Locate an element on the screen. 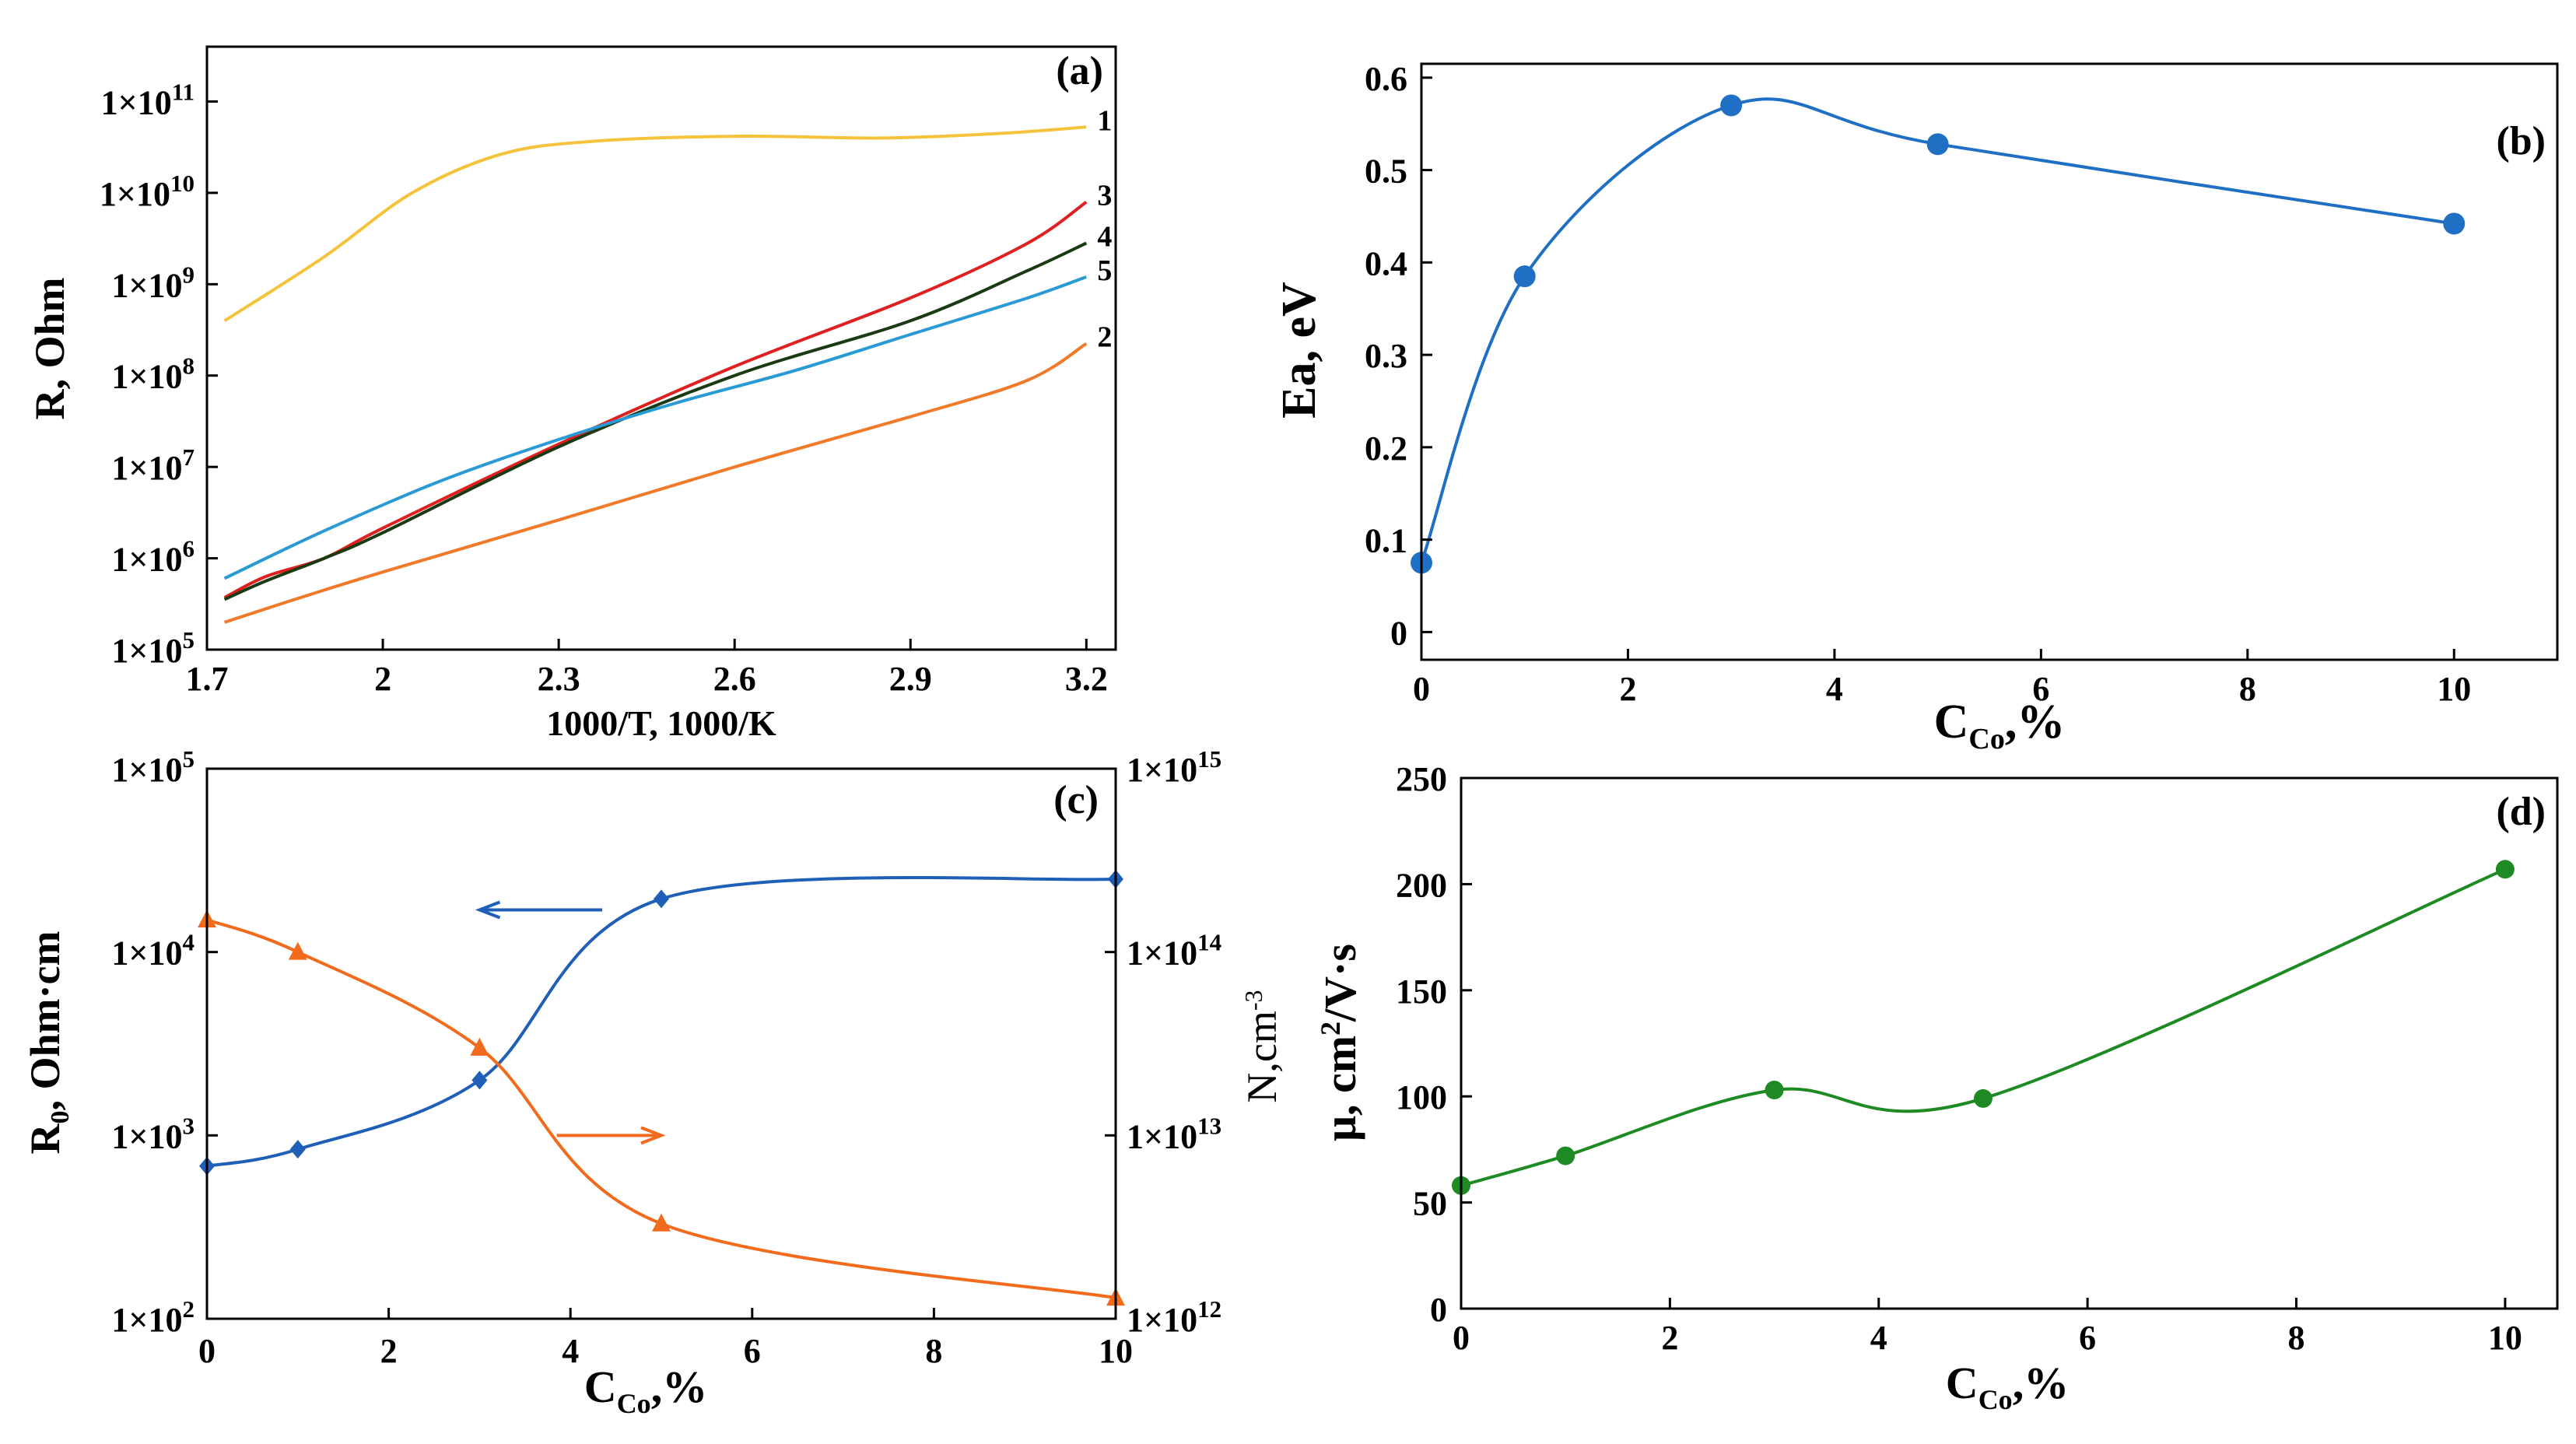 This screenshot has height=1444, width=2576. panel-c-series-R0-line is located at coordinates (661, 1021).